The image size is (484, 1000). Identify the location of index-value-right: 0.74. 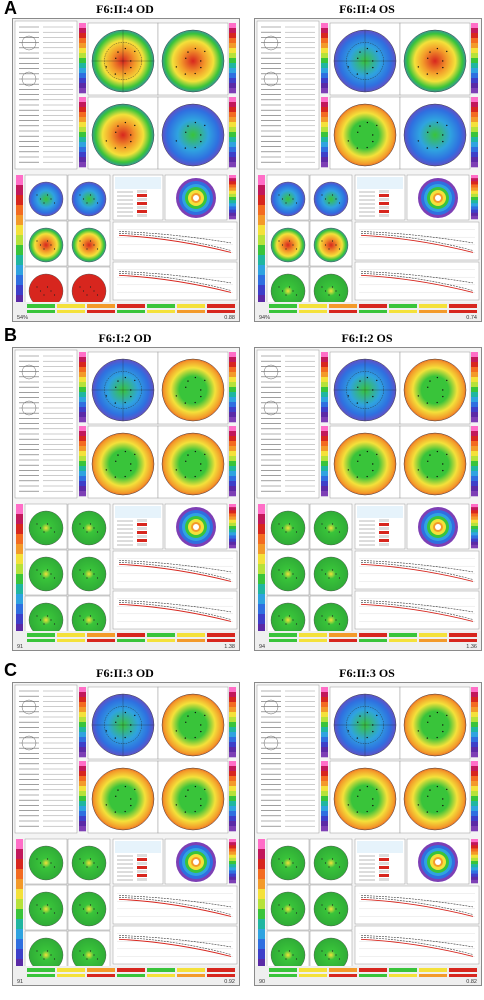
(471, 318).